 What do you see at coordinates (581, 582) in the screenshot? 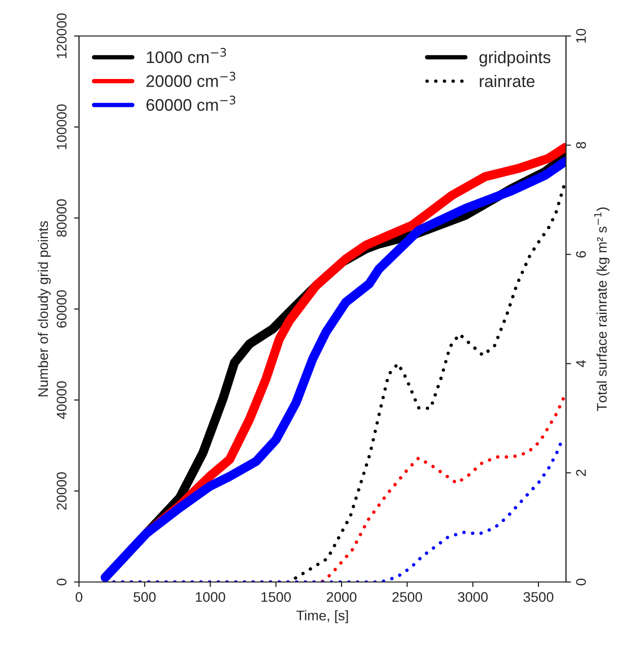
I see `y2-tick-label: 0` at bounding box center [581, 582].